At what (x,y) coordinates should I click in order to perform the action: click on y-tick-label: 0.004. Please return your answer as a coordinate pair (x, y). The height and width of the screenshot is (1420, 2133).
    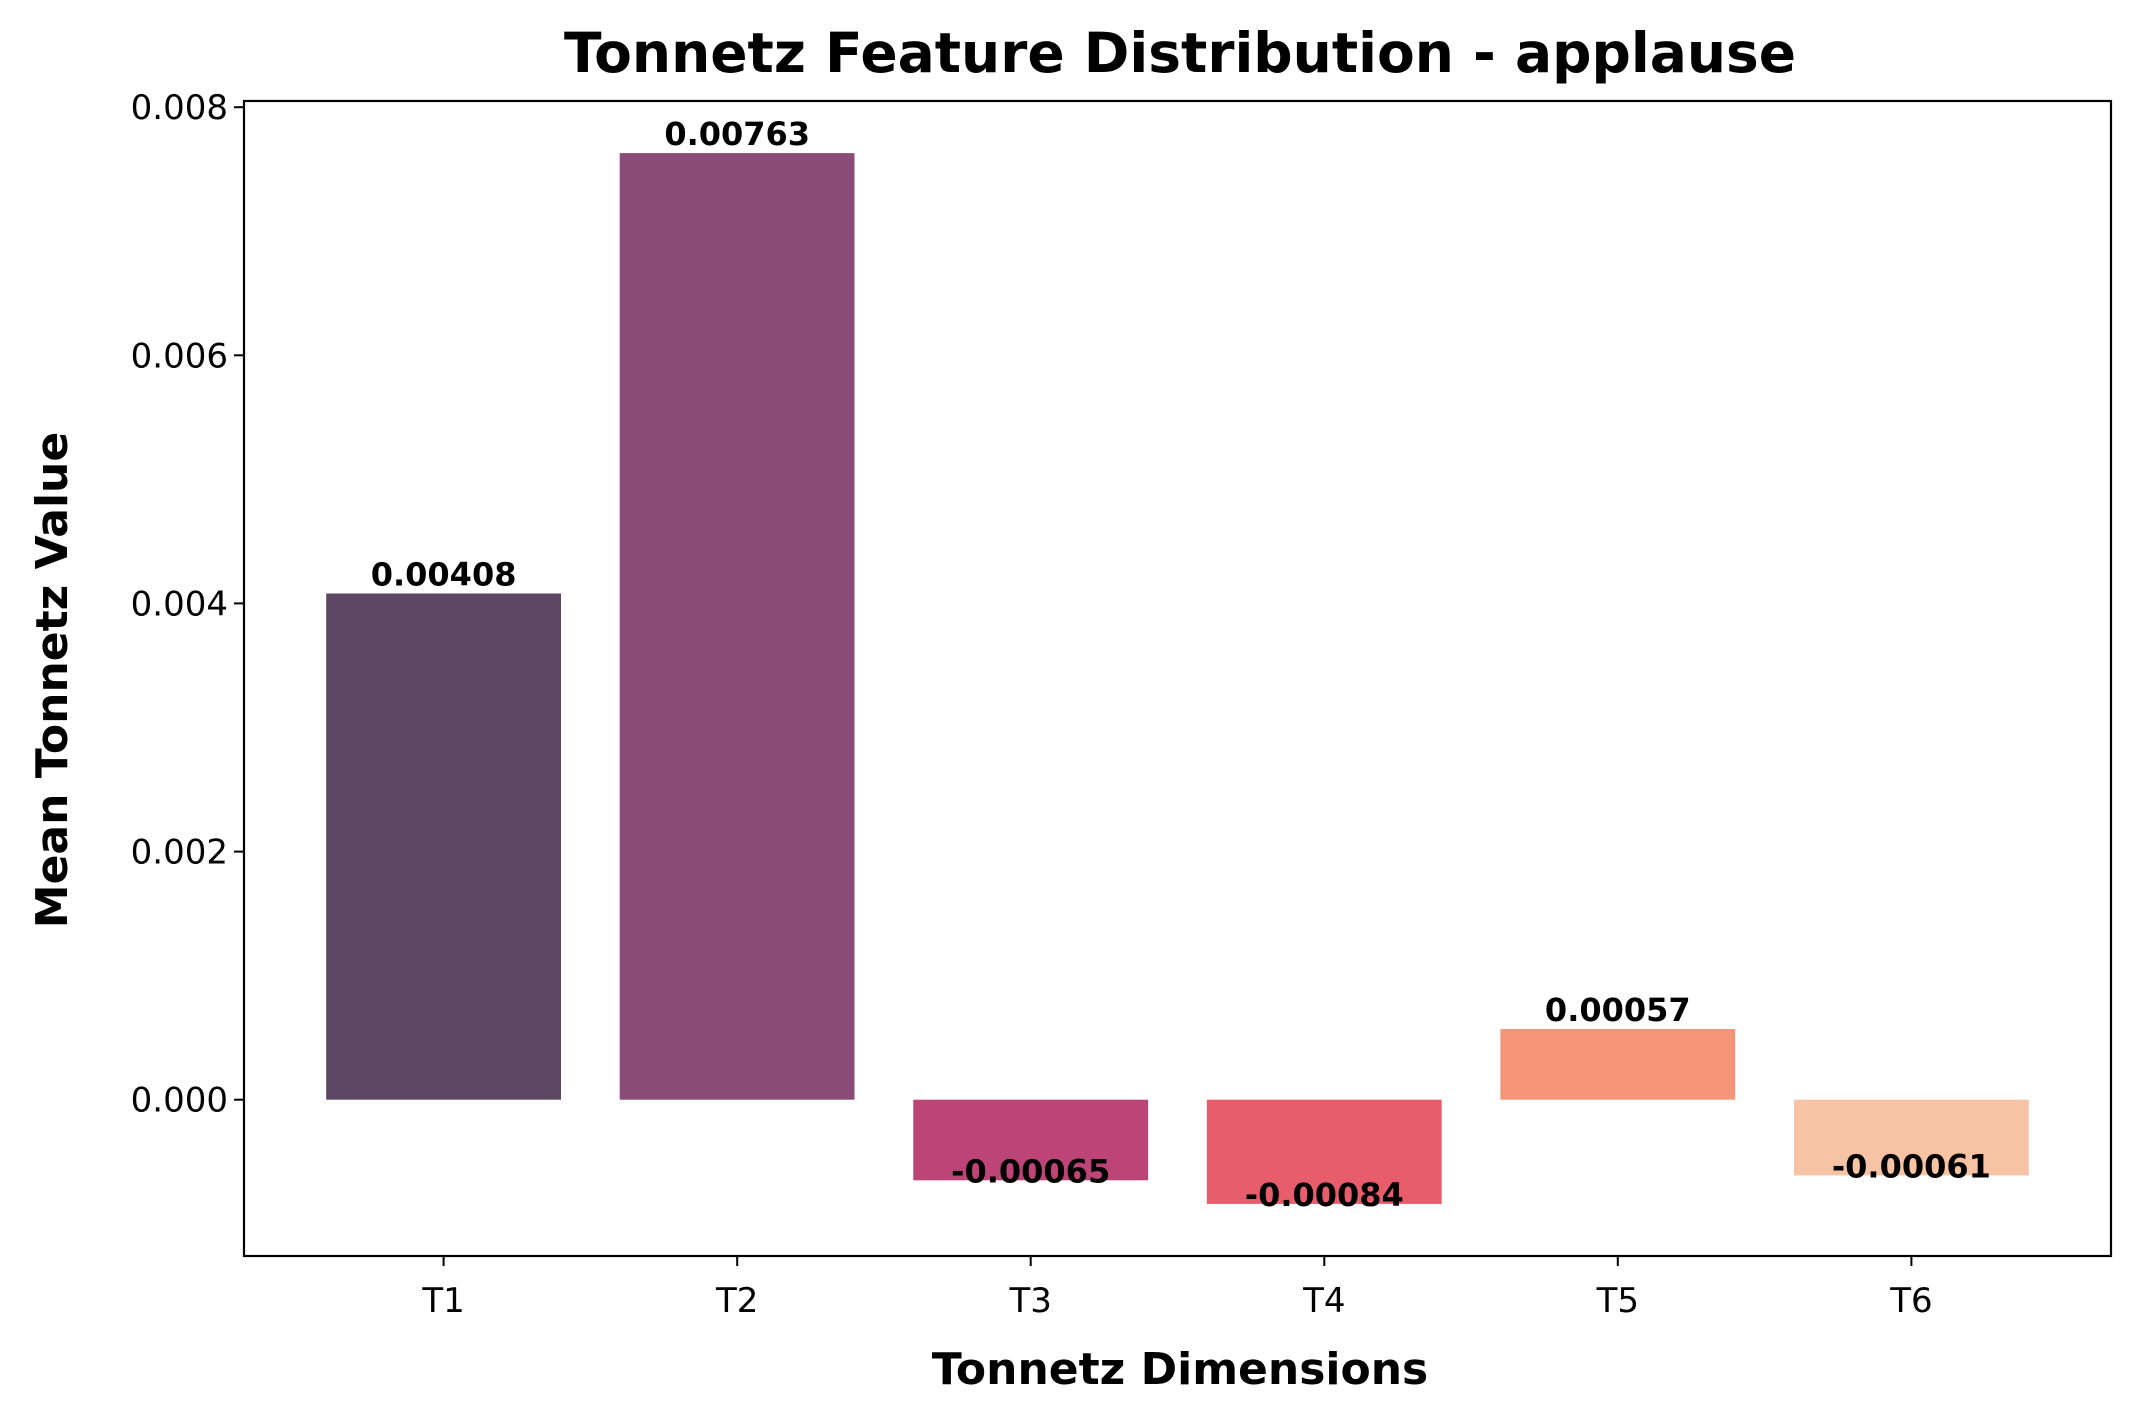
    Looking at the image, I should click on (179, 604).